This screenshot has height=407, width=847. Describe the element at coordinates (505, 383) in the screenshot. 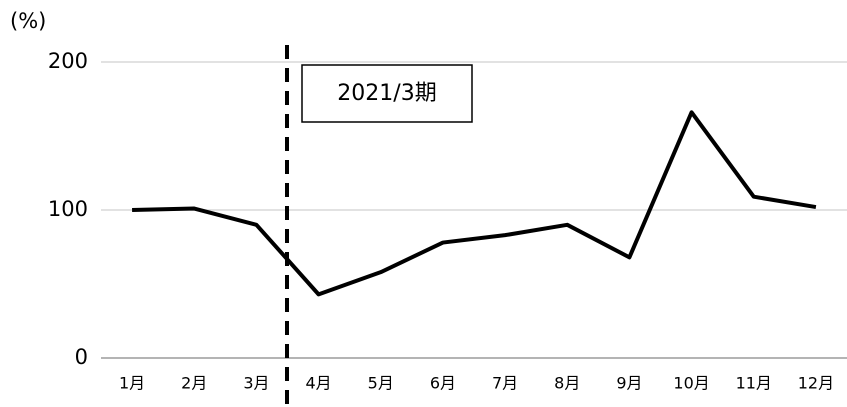

I see `x-tick-label: 7月` at that location.